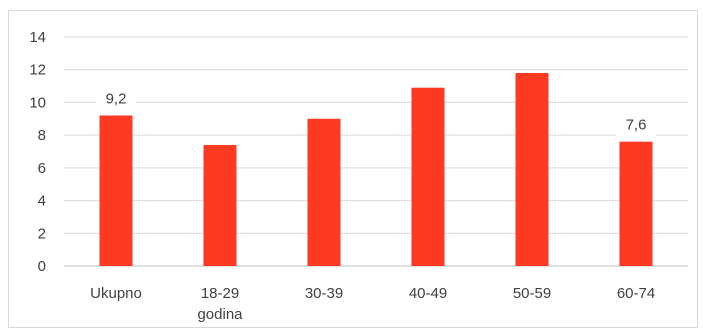 This screenshot has height=335, width=703. What do you see at coordinates (428, 293) in the screenshot?
I see `x-tick-label: 40-49` at bounding box center [428, 293].